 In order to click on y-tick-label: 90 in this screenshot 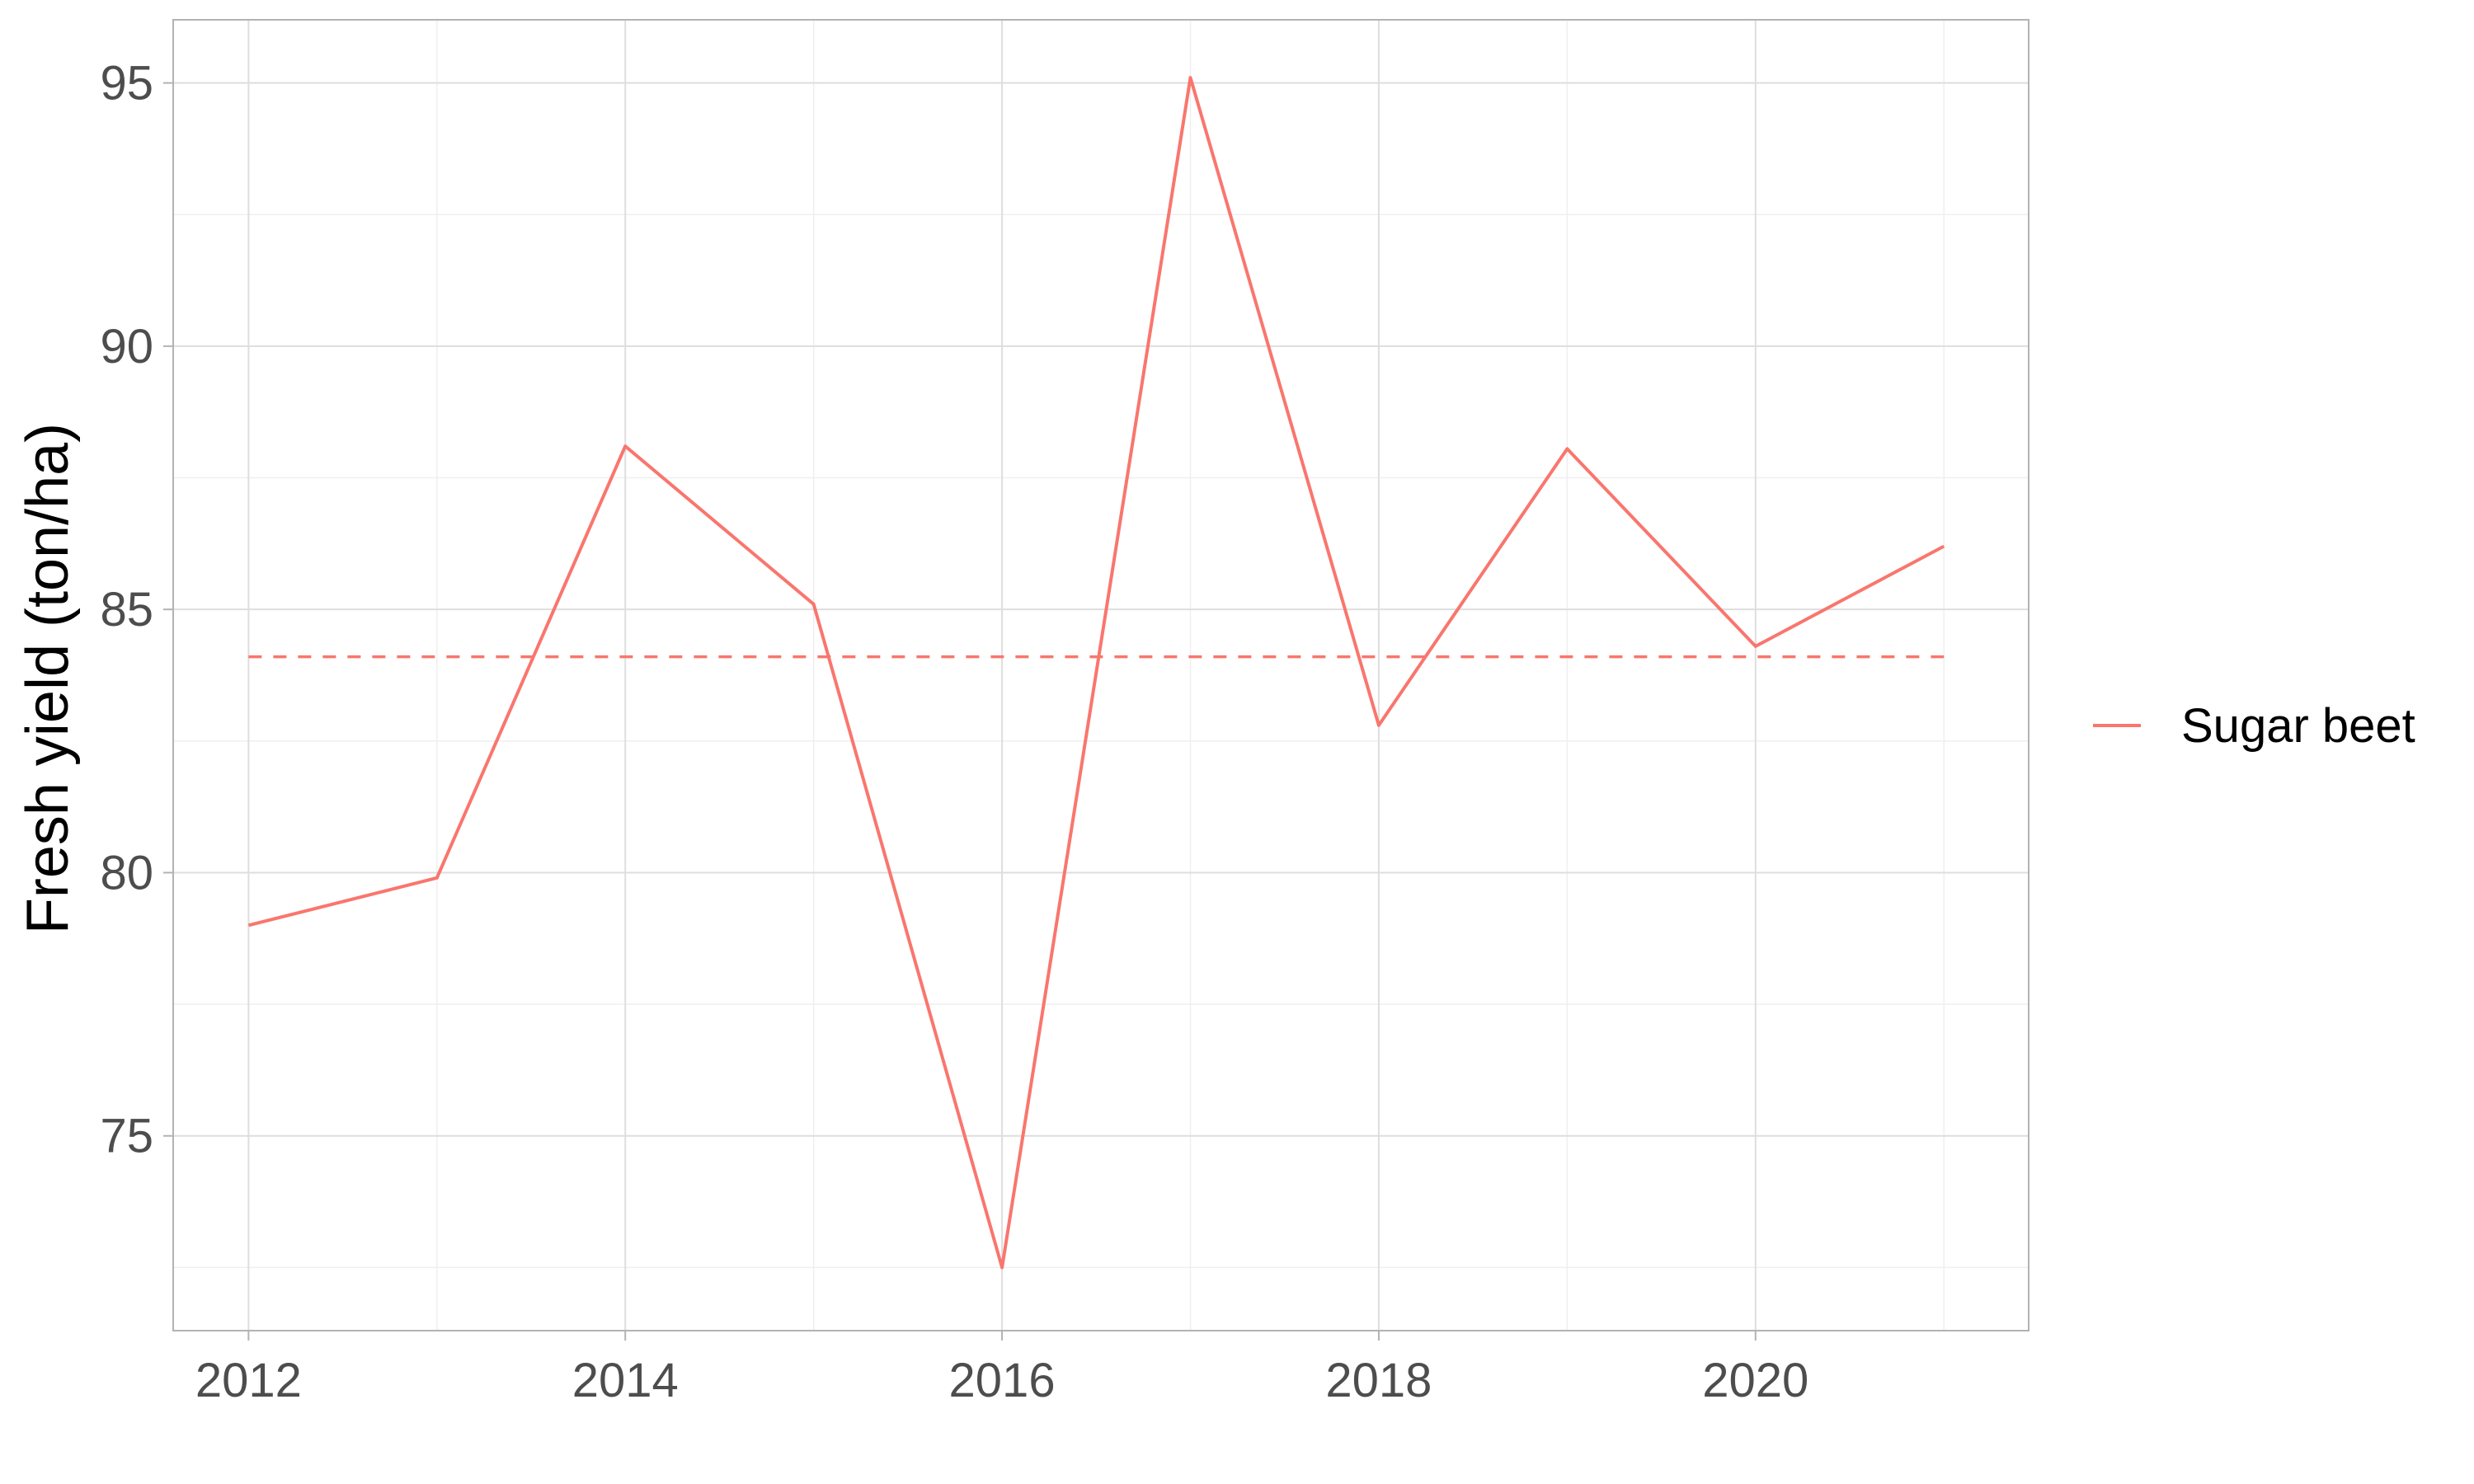, I will do `click(126, 346)`.